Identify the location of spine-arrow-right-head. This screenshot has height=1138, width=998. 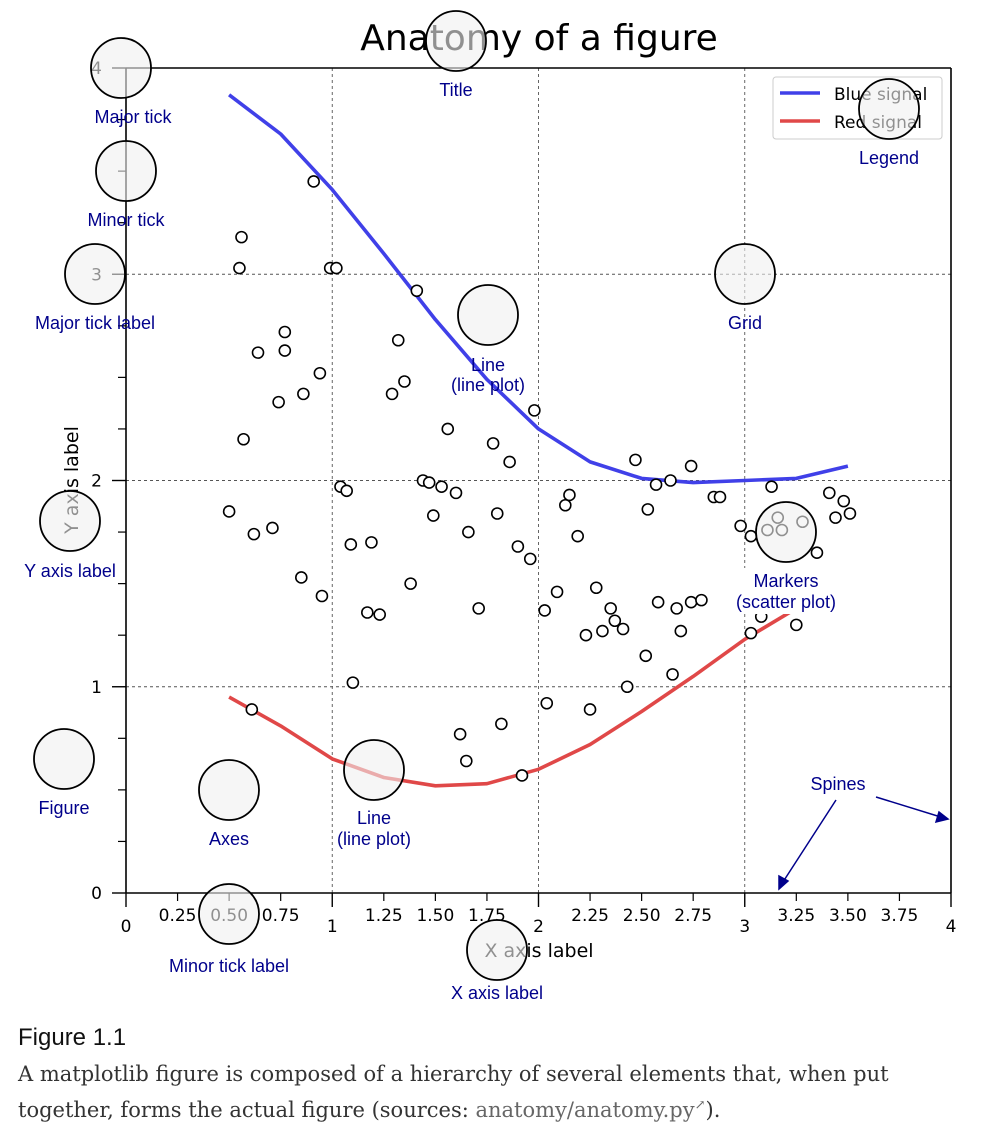
(942, 817).